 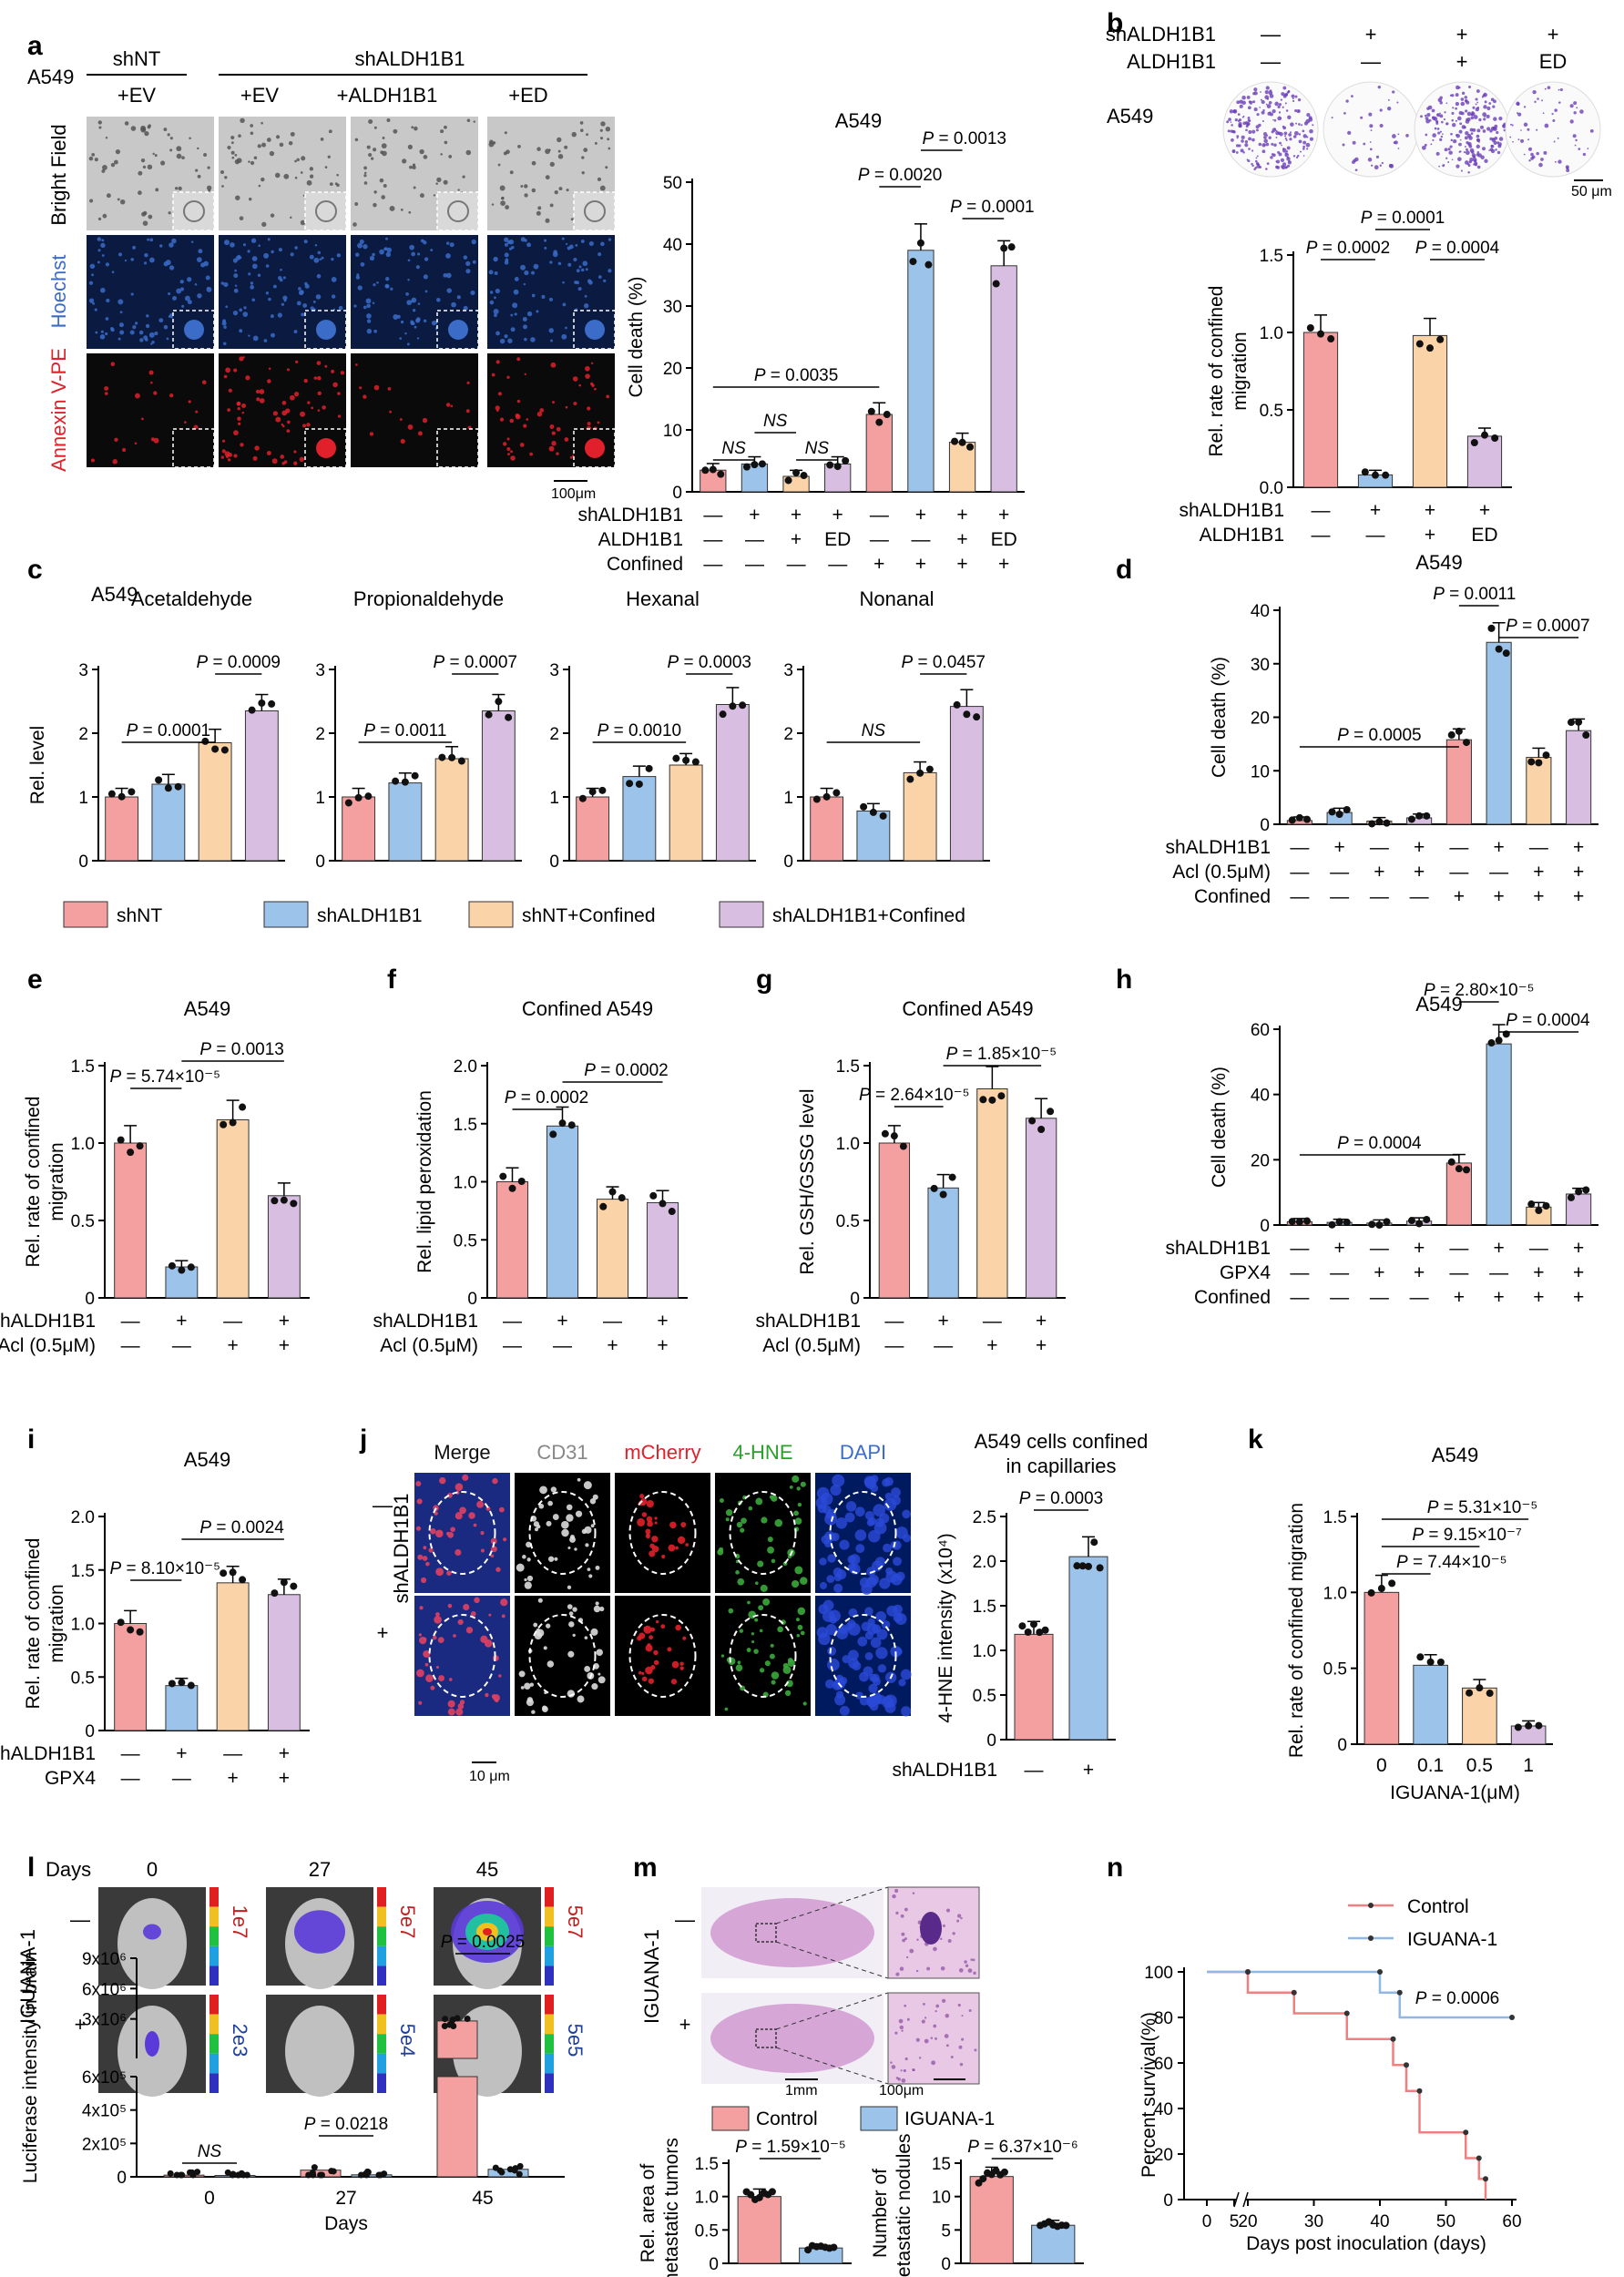 I want to click on y-tick-label: 1.5, so click(x=984, y=1608).